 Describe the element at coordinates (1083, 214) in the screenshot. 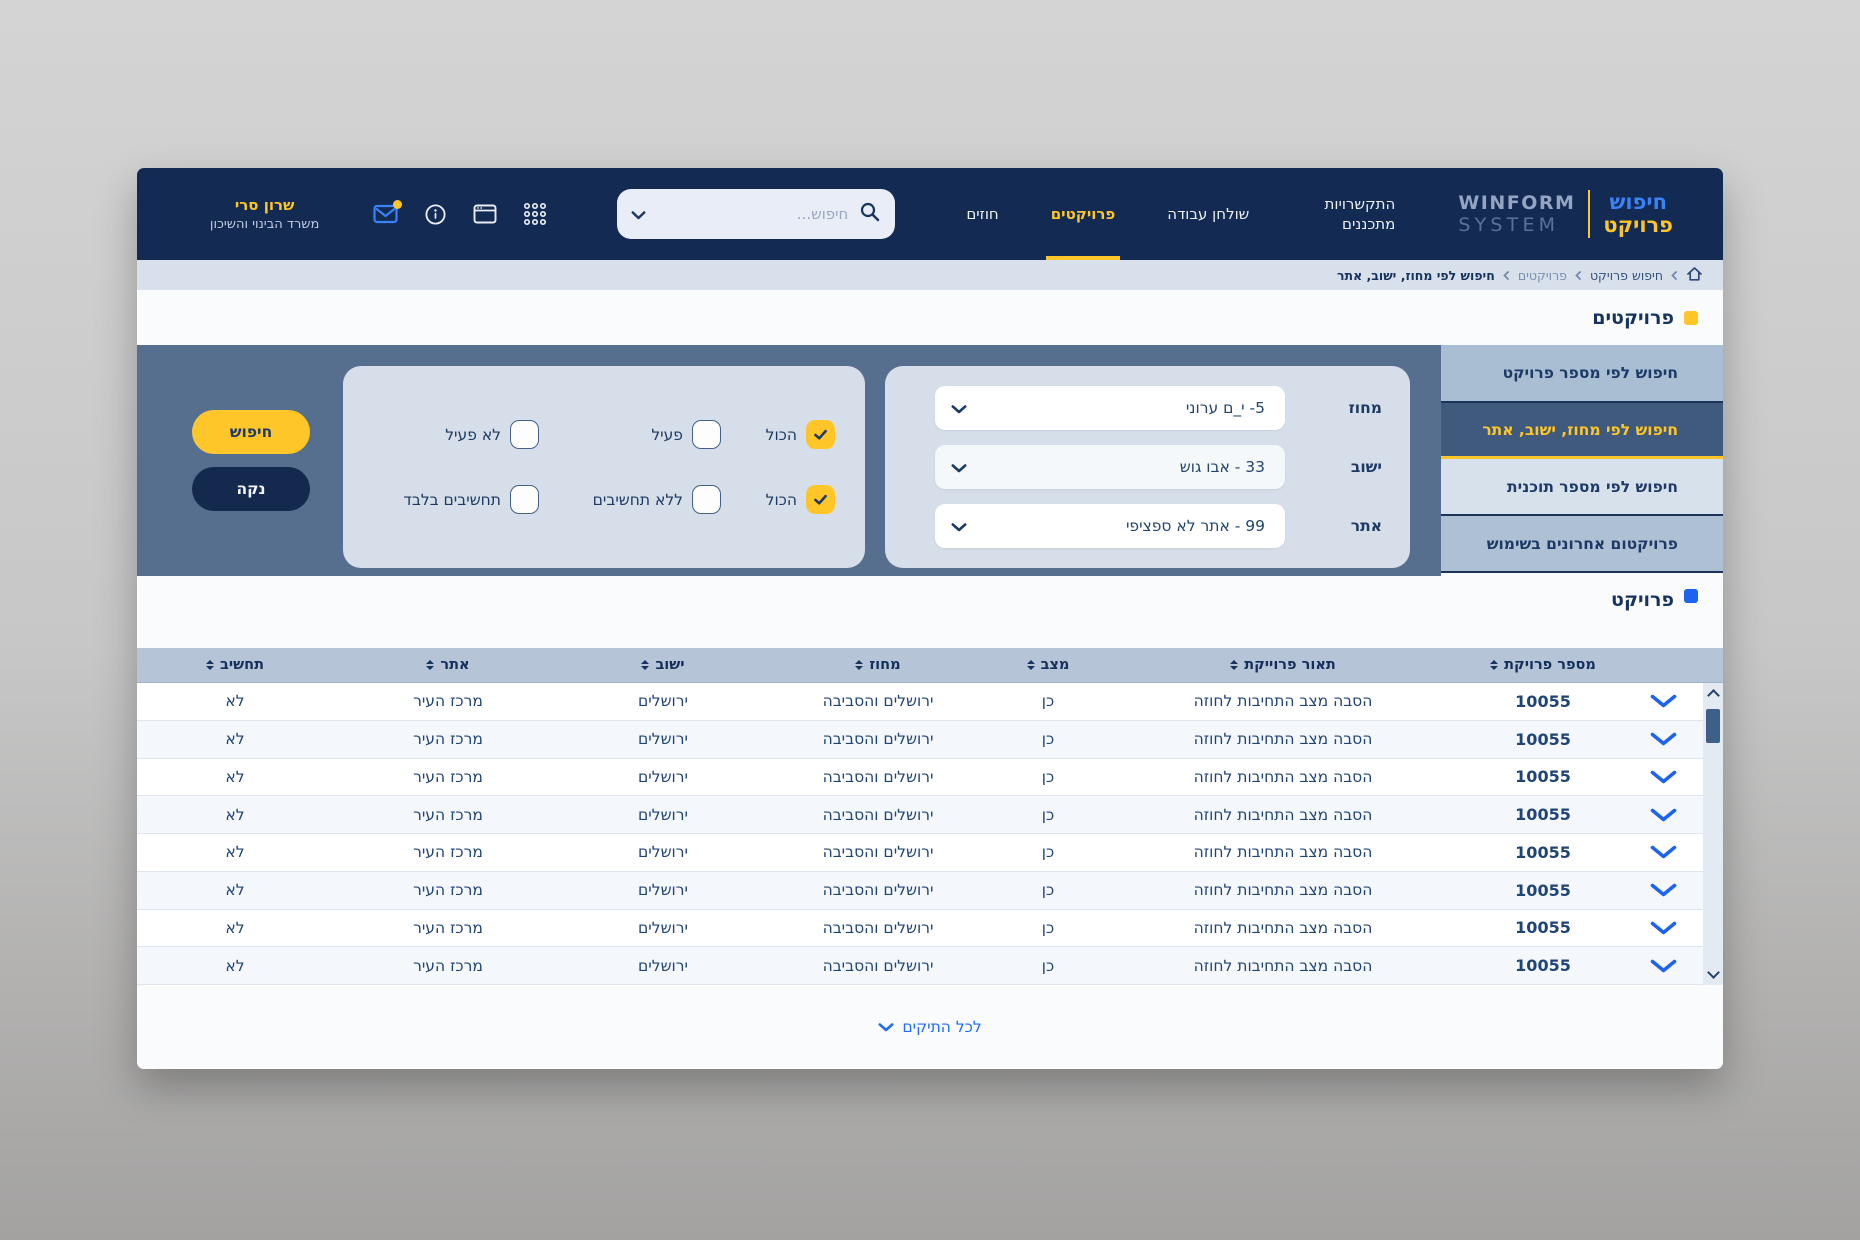

I see `nav-item-projects: פרויקטים` at that location.